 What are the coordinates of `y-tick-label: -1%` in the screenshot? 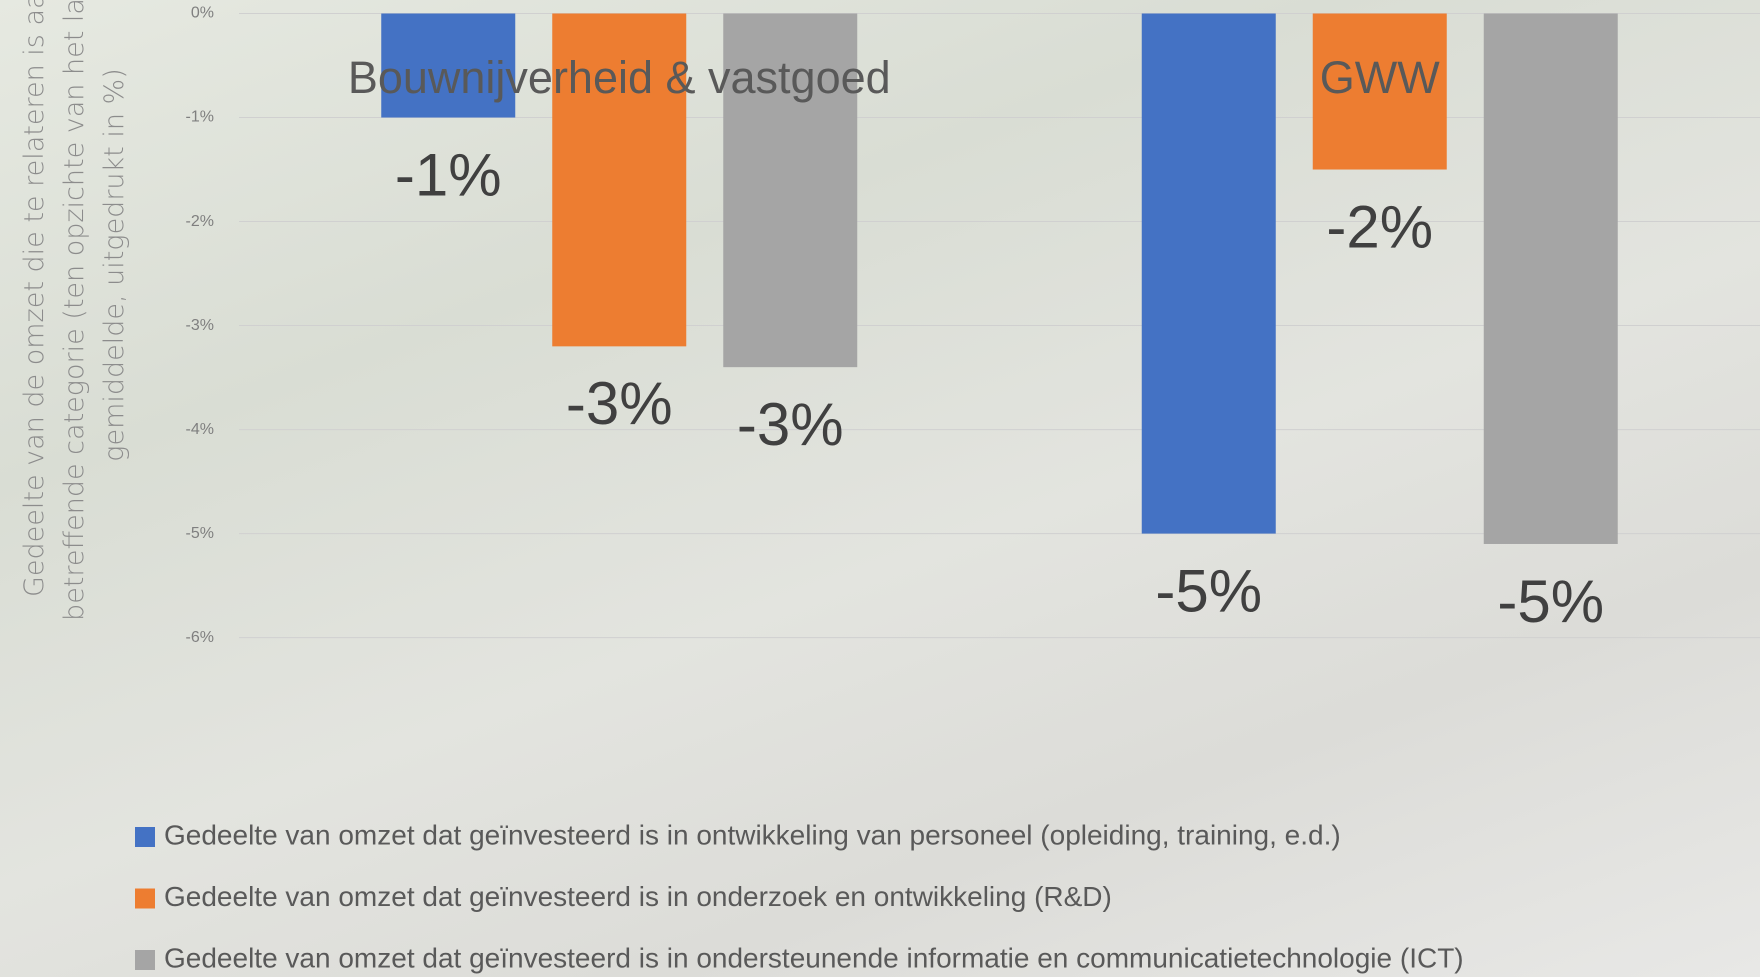 It's located at (200, 117).